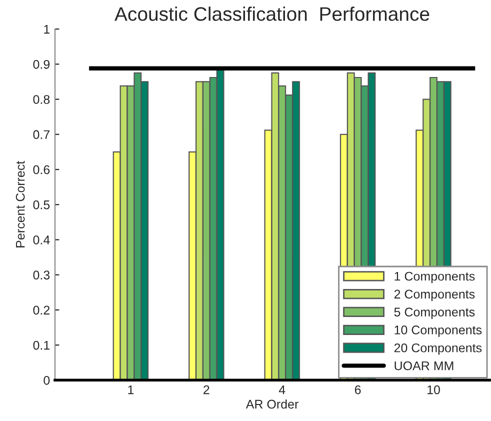 This screenshot has height=421, width=491. What do you see at coordinates (131, 389) in the screenshot?
I see `x-tick-label: 1` at bounding box center [131, 389].